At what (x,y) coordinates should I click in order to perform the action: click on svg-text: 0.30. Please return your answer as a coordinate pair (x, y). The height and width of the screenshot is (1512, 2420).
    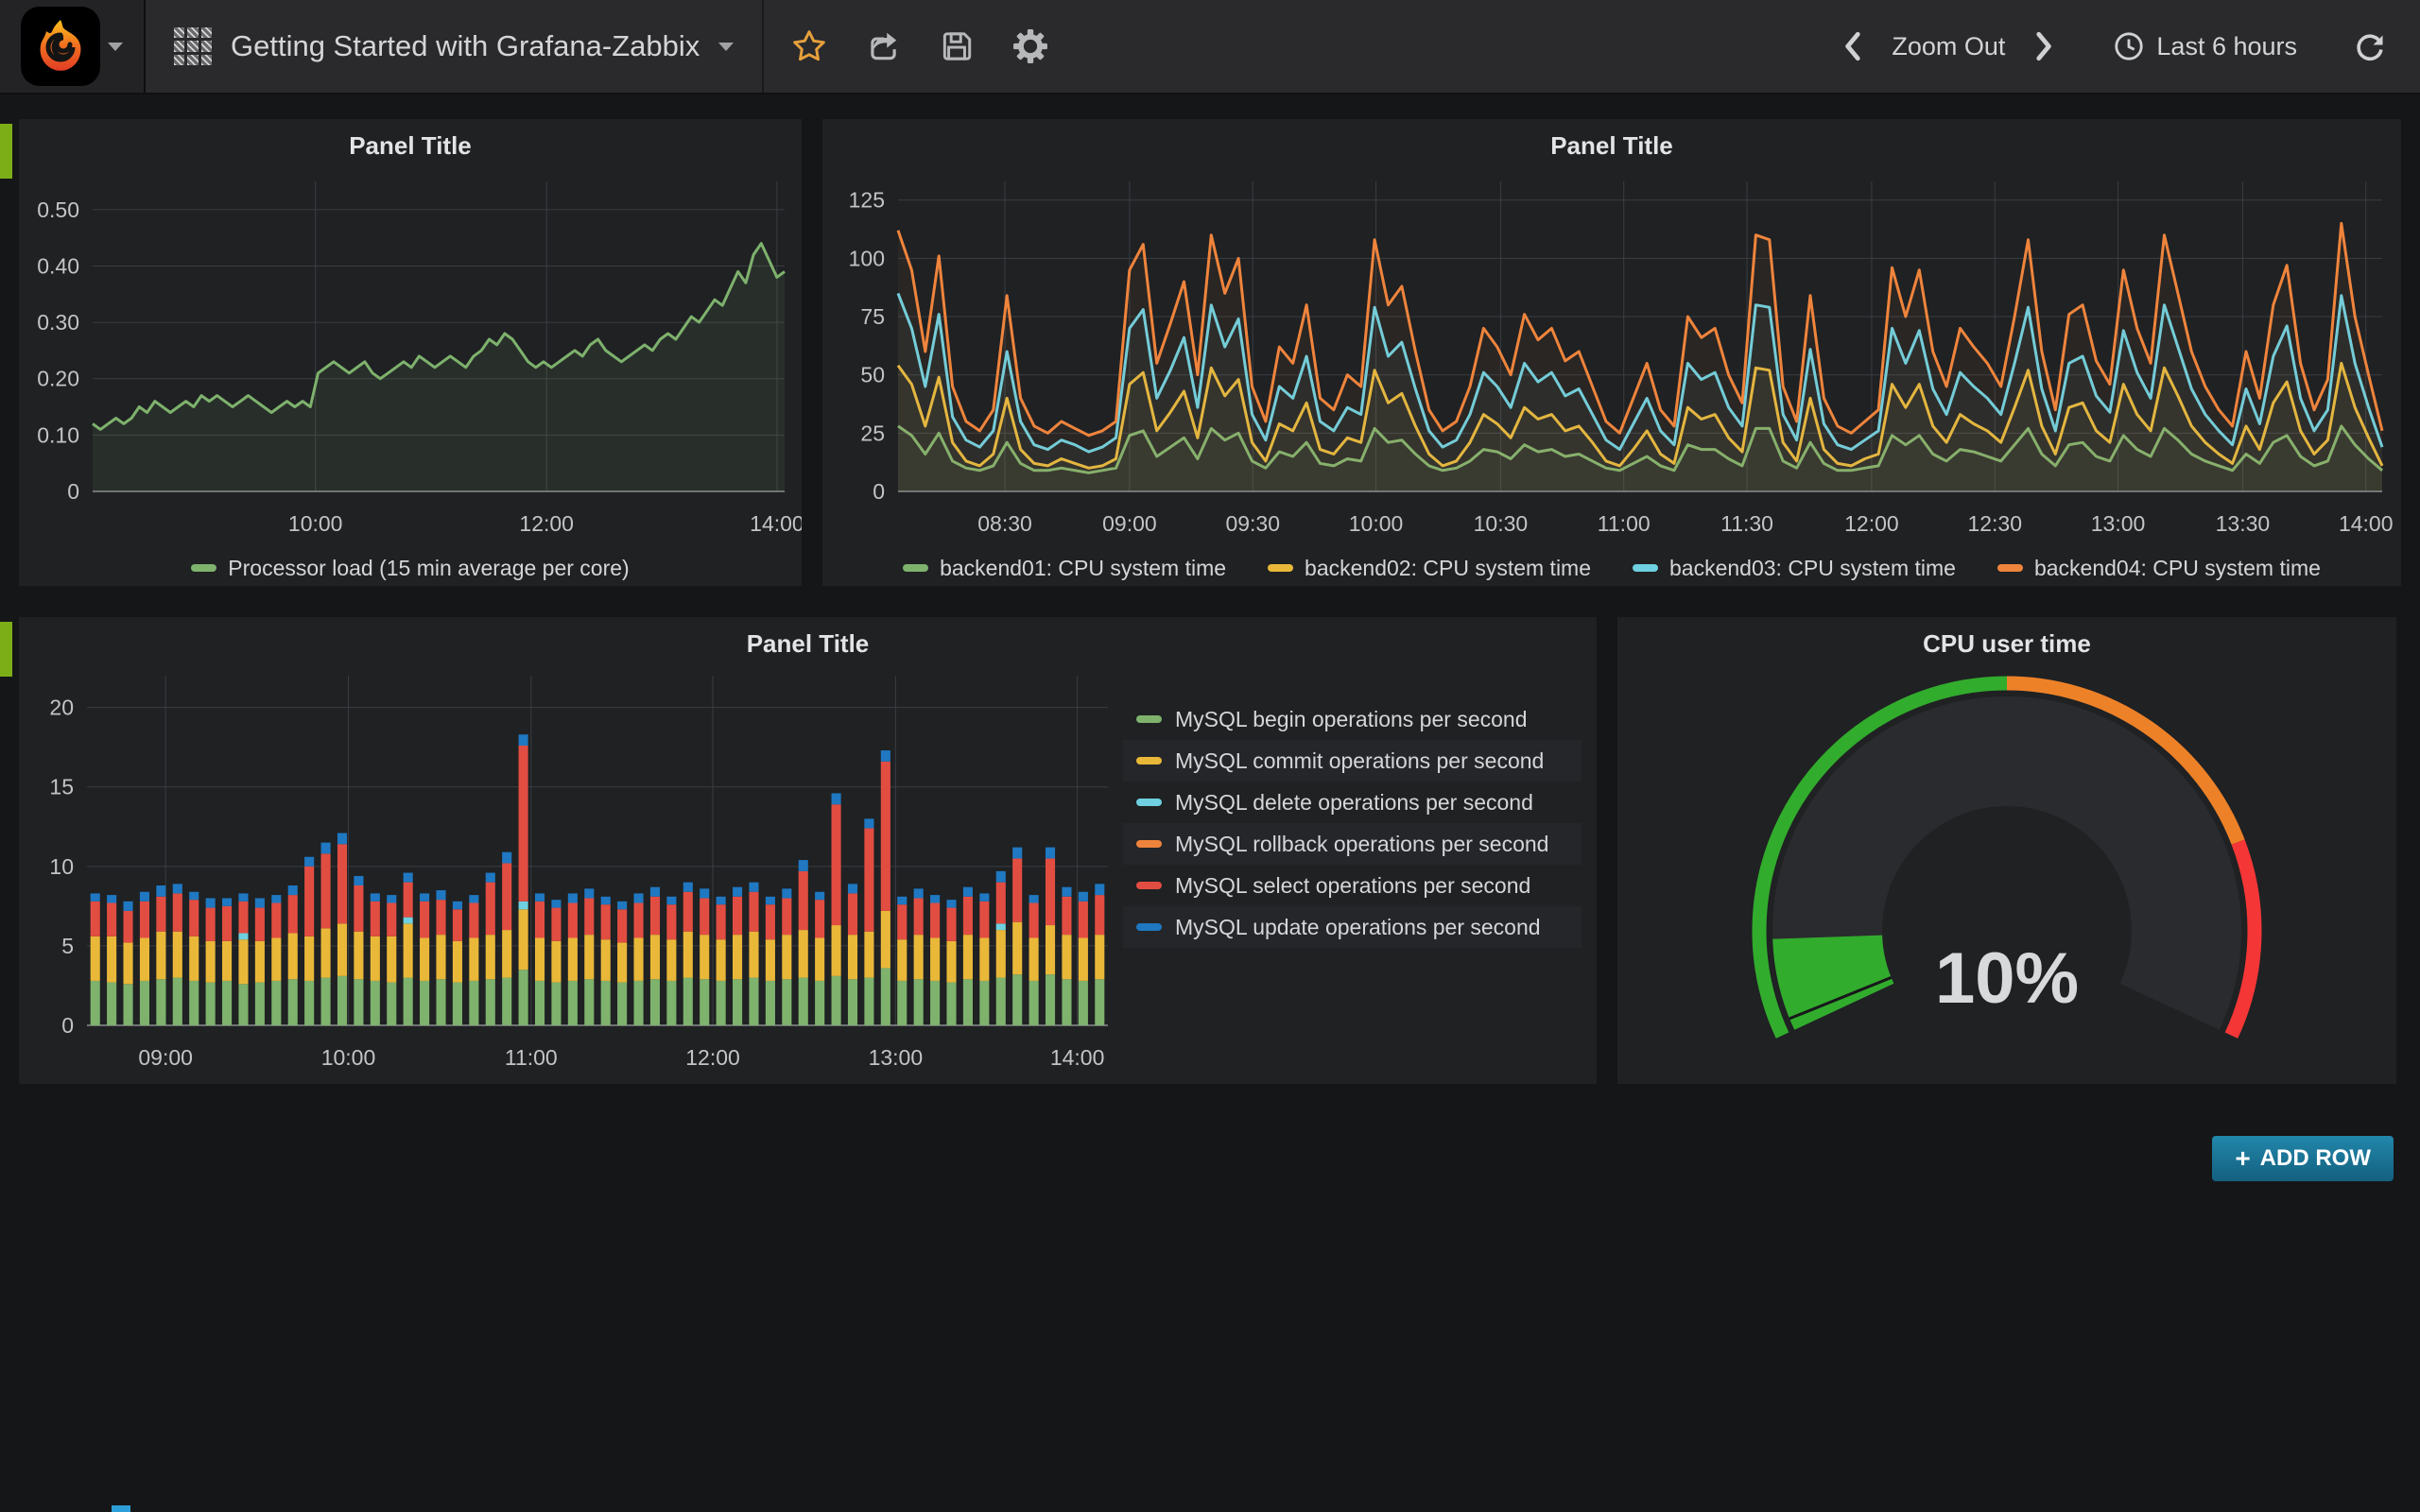
    Looking at the image, I should click on (58, 322).